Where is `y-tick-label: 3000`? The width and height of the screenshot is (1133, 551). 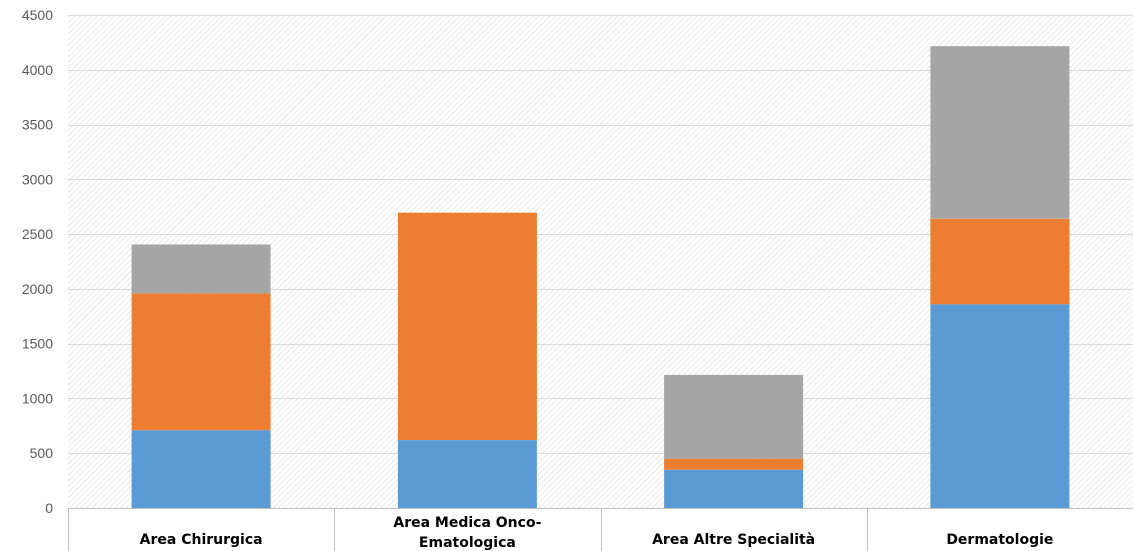 y-tick-label: 3000 is located at coordinates (37, 179).